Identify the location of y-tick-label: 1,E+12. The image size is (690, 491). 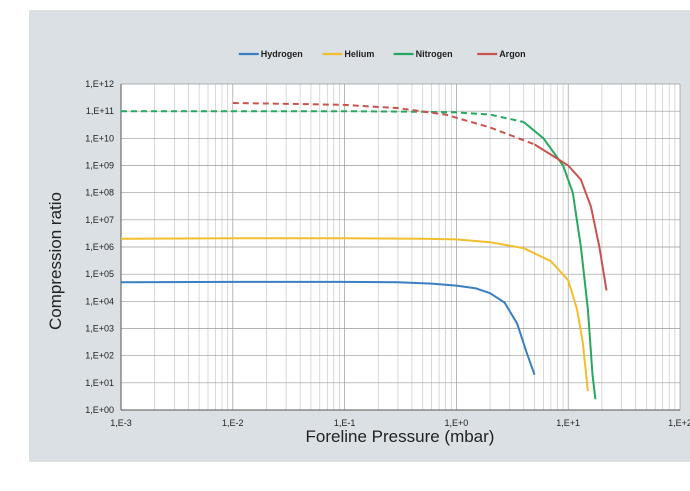
(99, 84).